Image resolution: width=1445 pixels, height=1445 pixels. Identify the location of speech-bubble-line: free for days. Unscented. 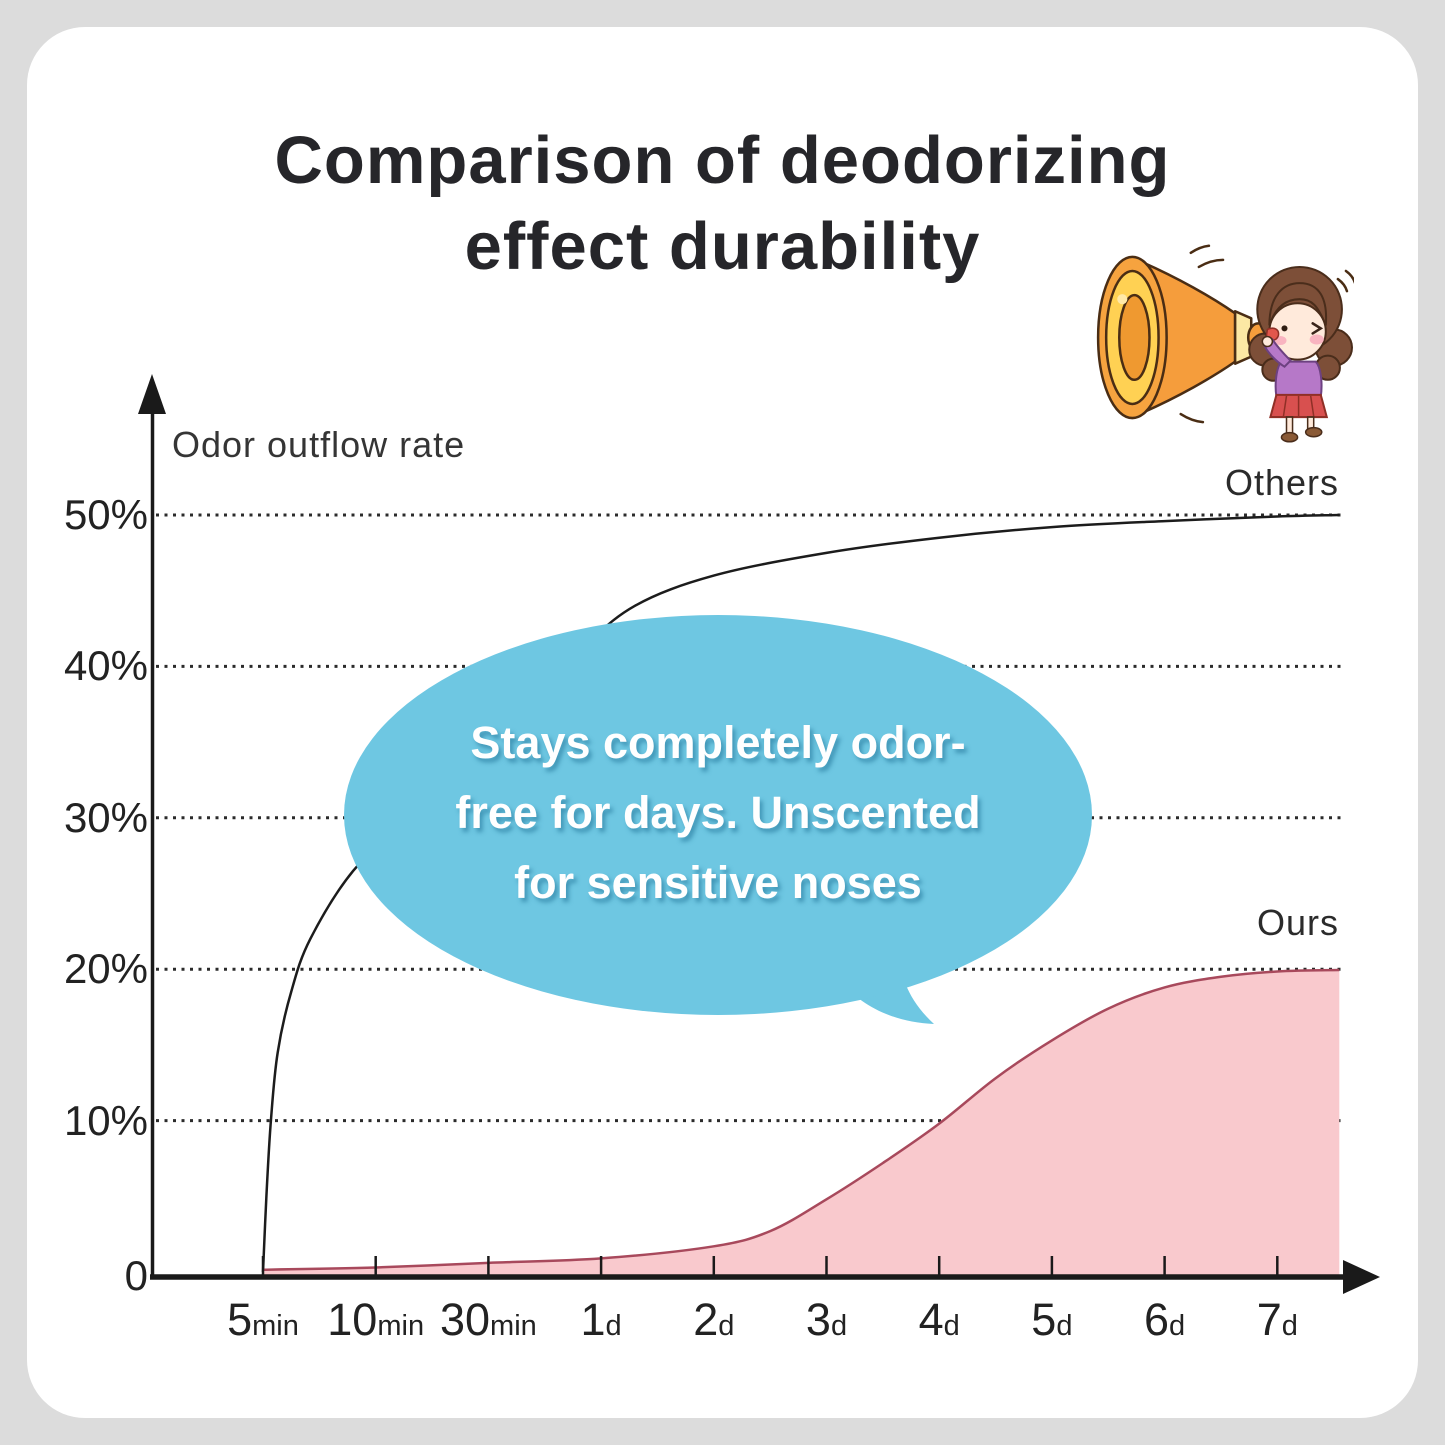
(718, 812).